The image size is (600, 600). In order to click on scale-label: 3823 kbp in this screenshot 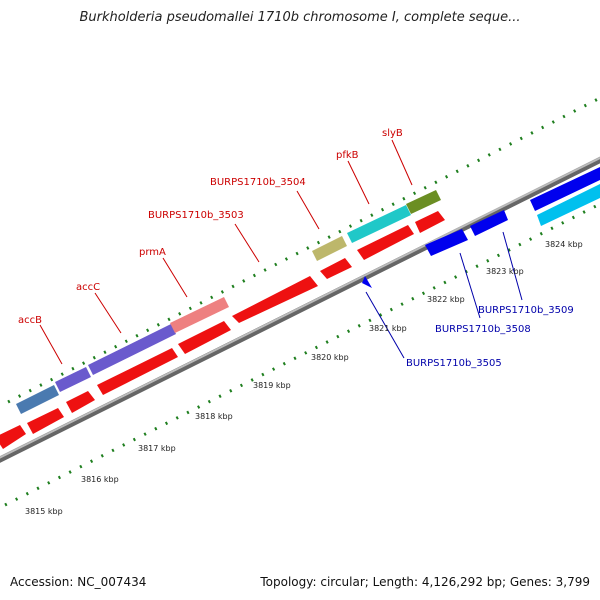, I will do `click(505, 271)`.